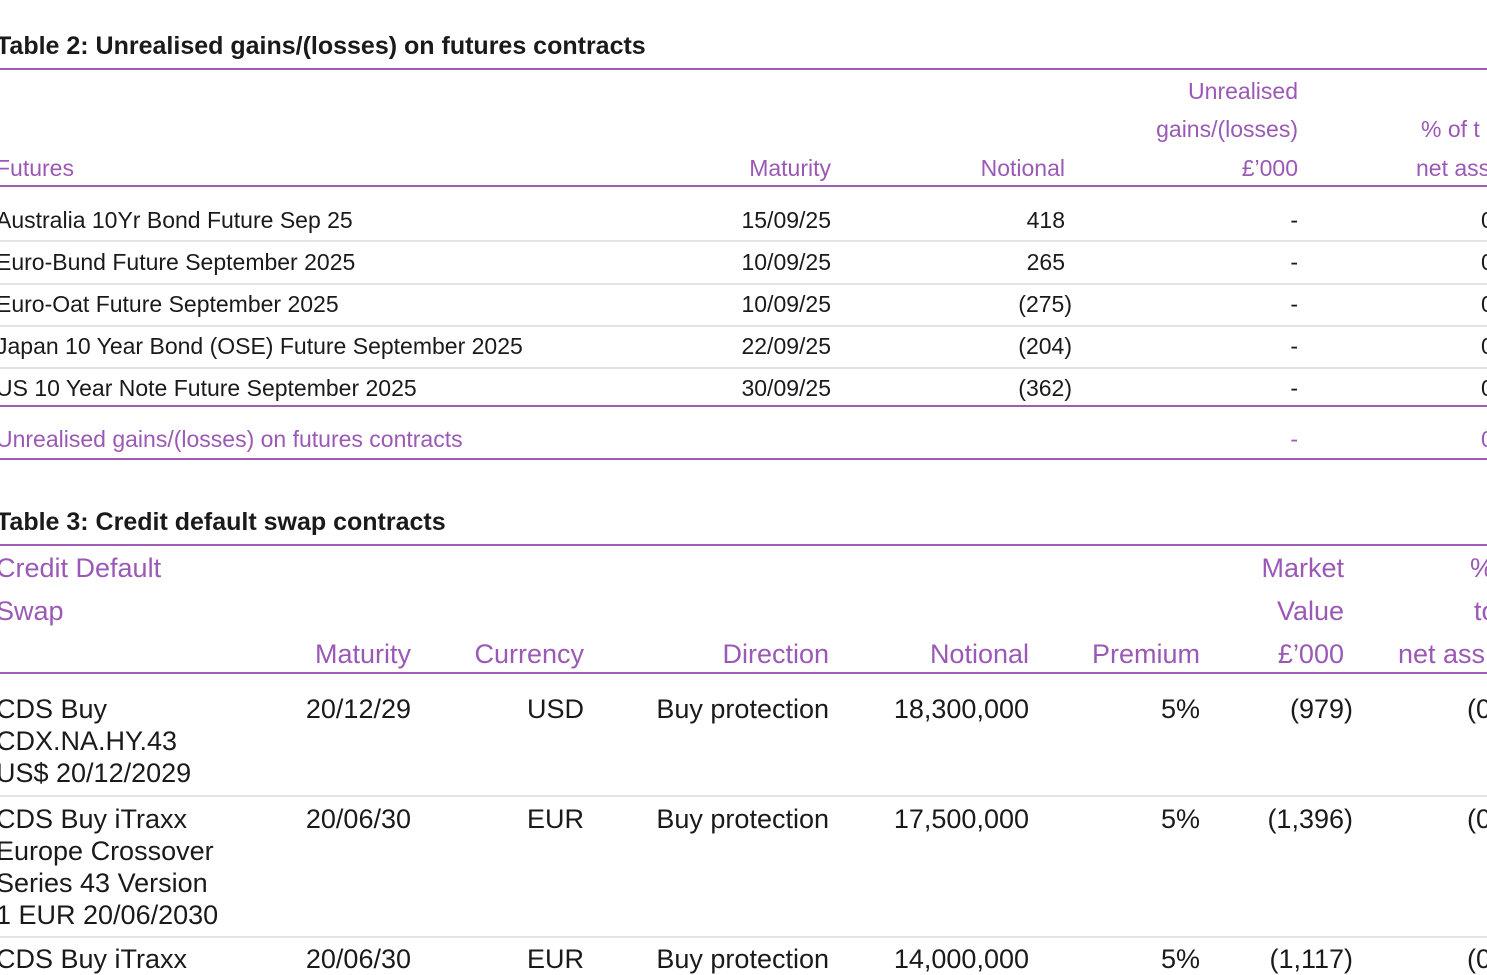 This screenshot has width=1487, height=975. Describe the element at coordinates (1310, 654) in the screenshot. I see `header-mv-line3: £’000` at that location.